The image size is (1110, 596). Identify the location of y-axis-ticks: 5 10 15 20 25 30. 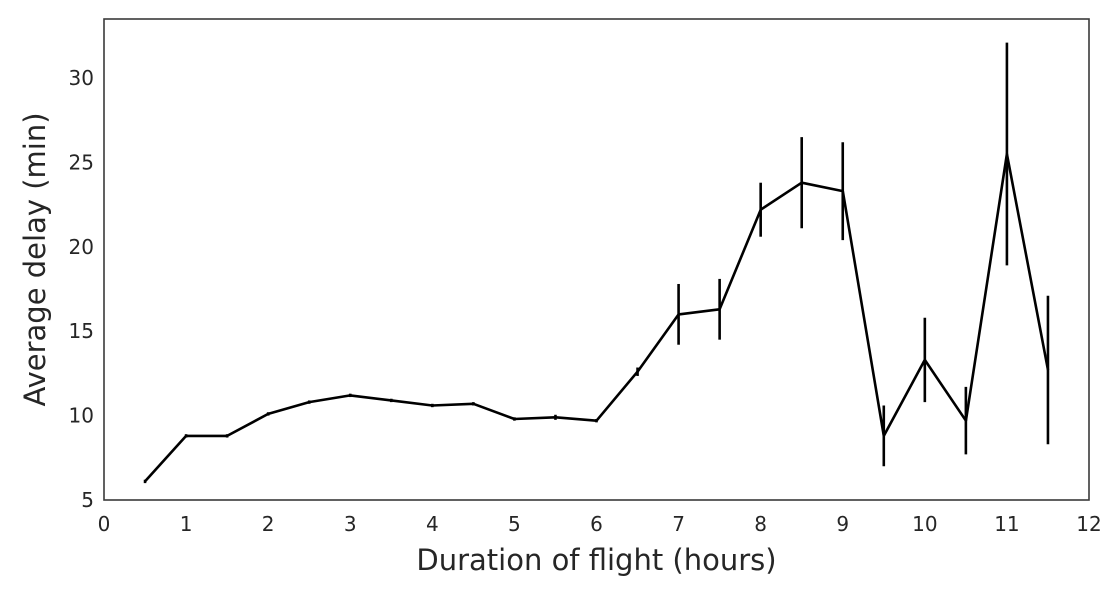
(81, 289).